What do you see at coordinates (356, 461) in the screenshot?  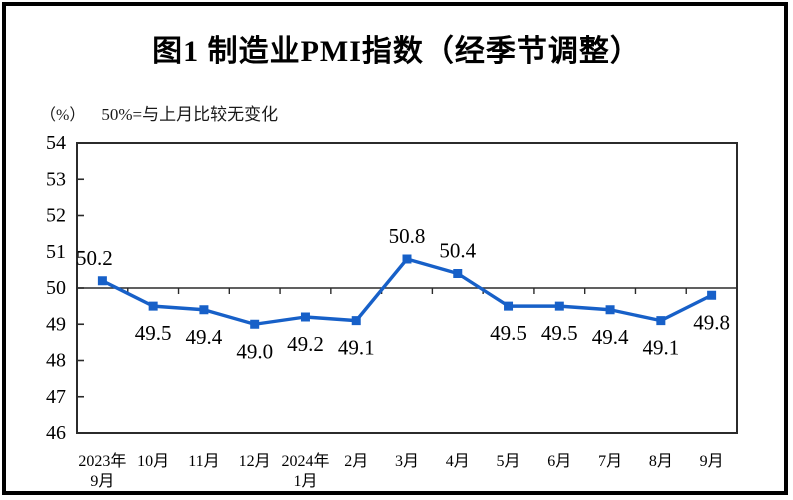 I see `x-axis-label: 2月` at bounding box center [356, 461].